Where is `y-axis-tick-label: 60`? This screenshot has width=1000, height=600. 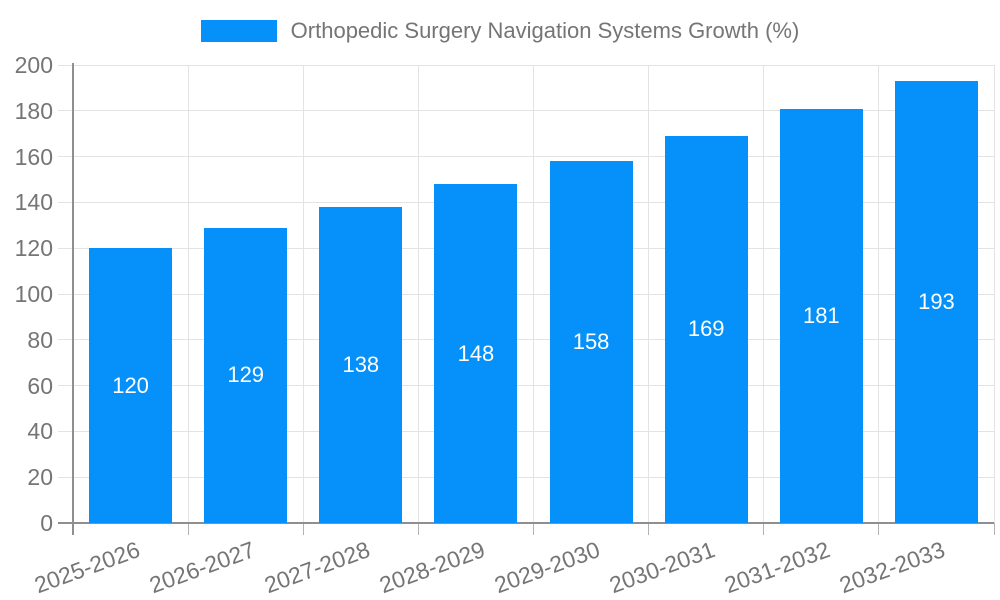 y-axis-tick-label: 60 is located at coordinates (40, 385).